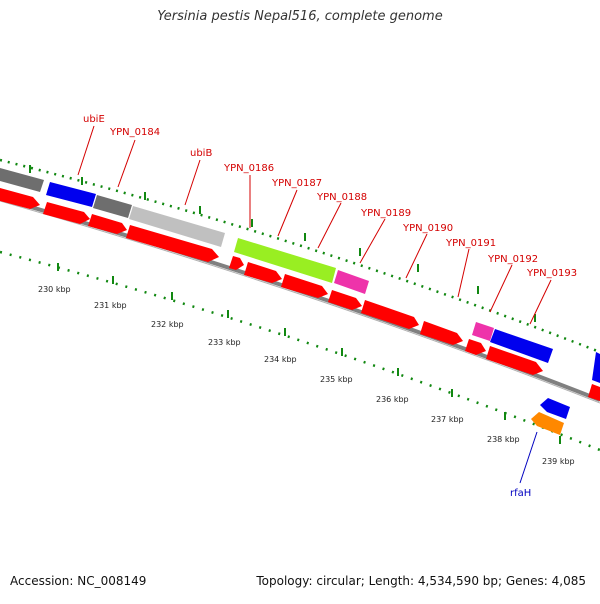 Image resolution: width=600 pixels, height=604 pixels. Describe the element at coordinates (558, 461) in the screenshot. I see `scale-label: 239 kbp` at that location.